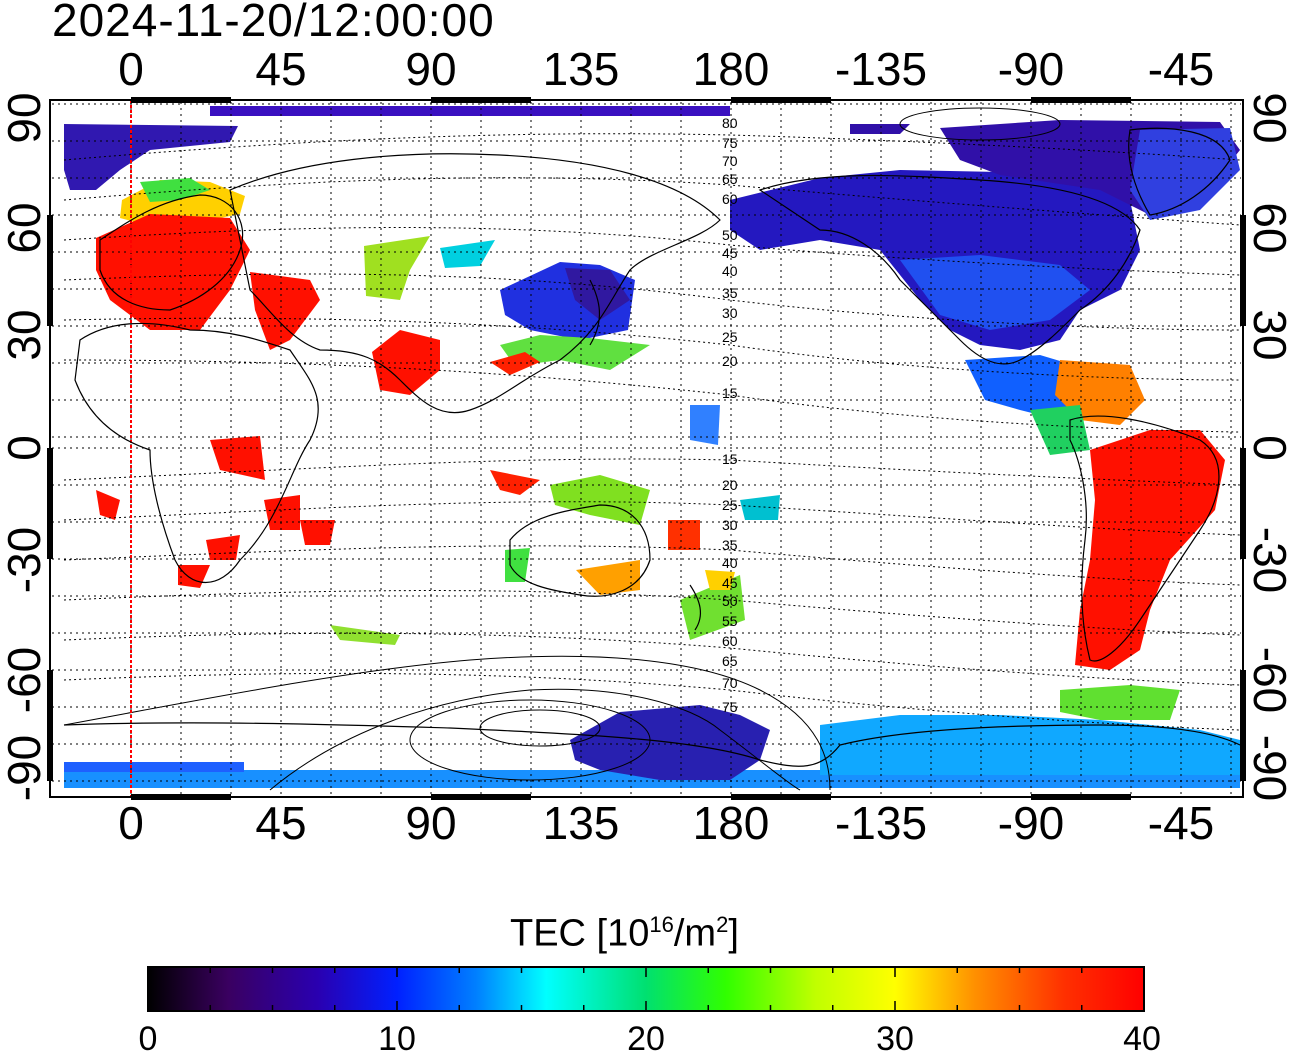  Describe the element at coordinates (1142, 1039) in the screenshot. I see `colorbar-tick-label: 40` at that location.